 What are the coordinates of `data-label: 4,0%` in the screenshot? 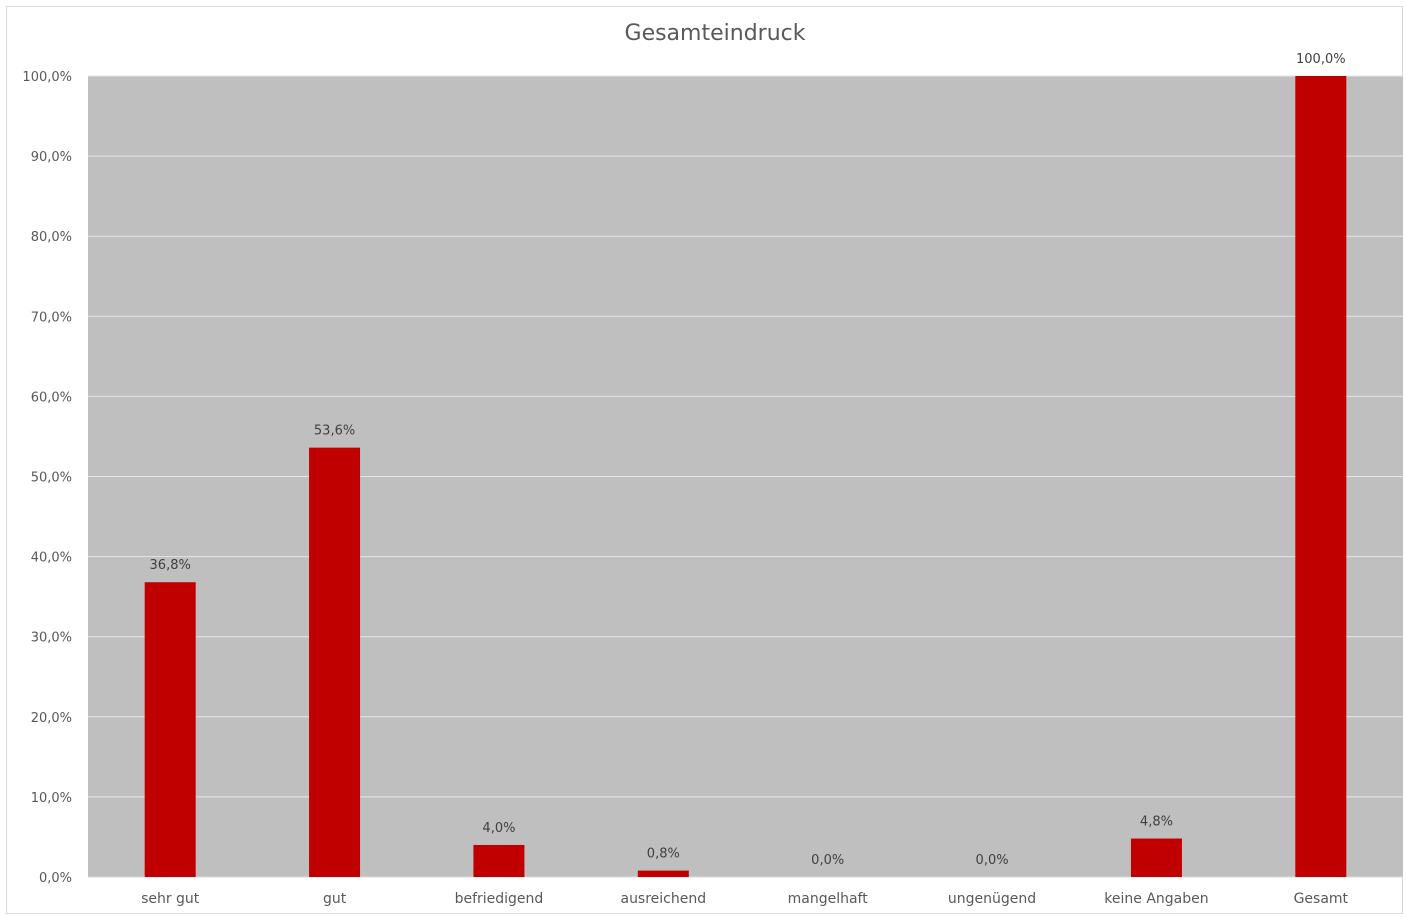 It's located at (498, 828).